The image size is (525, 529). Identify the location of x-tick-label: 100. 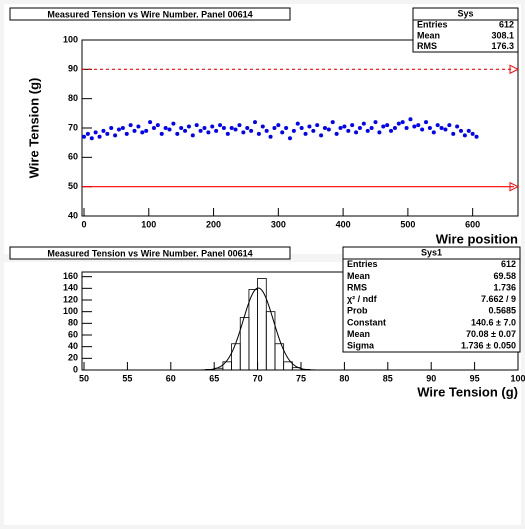
(148, 224).